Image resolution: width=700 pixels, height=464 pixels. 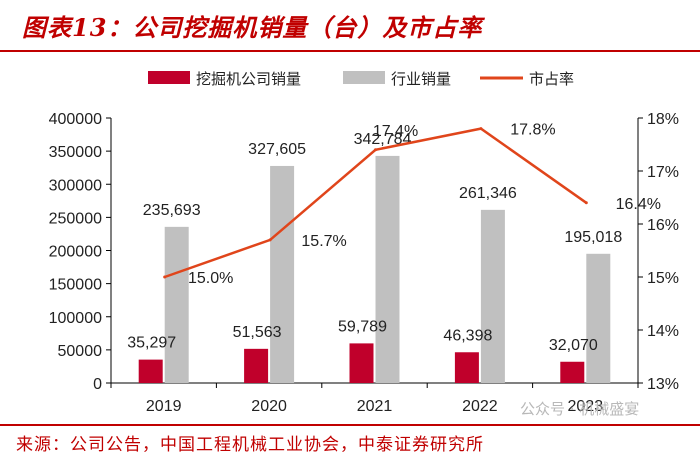 I want to click on legend-label-industry: 行业销量, so click(x=421, y=79).